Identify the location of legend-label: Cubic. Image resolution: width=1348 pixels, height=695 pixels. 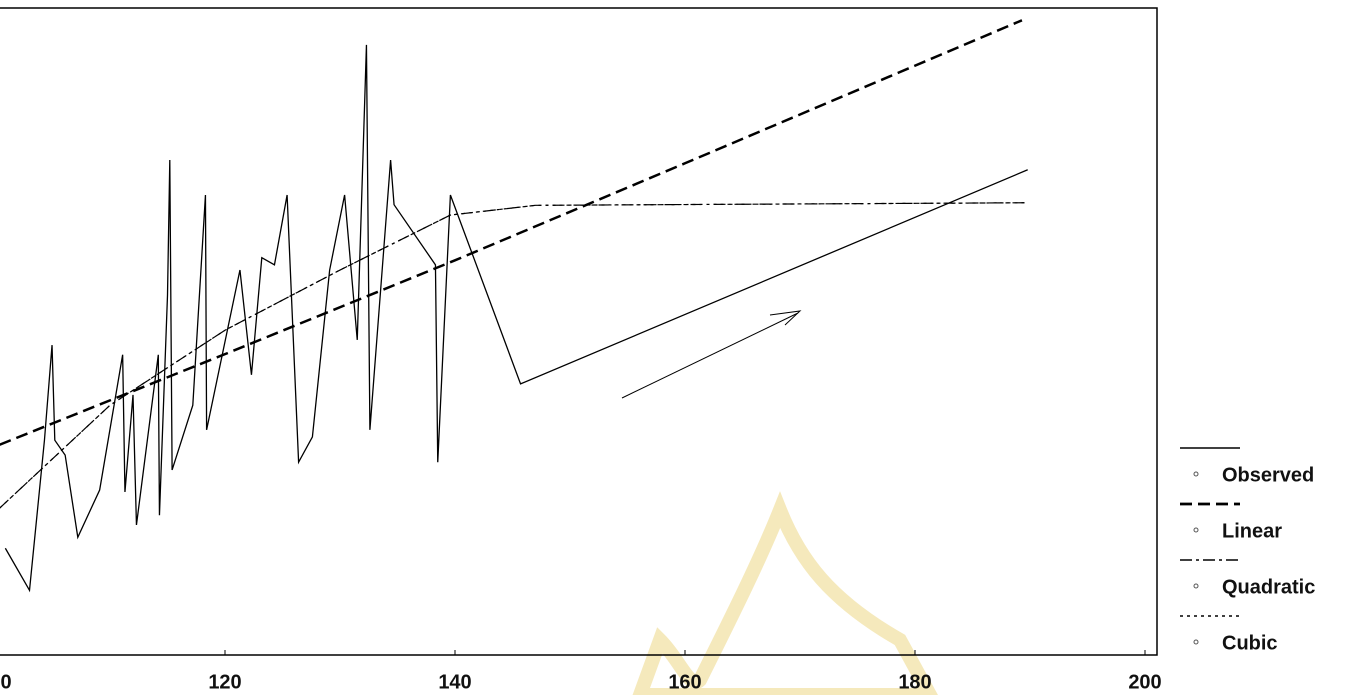
(1250, 643).